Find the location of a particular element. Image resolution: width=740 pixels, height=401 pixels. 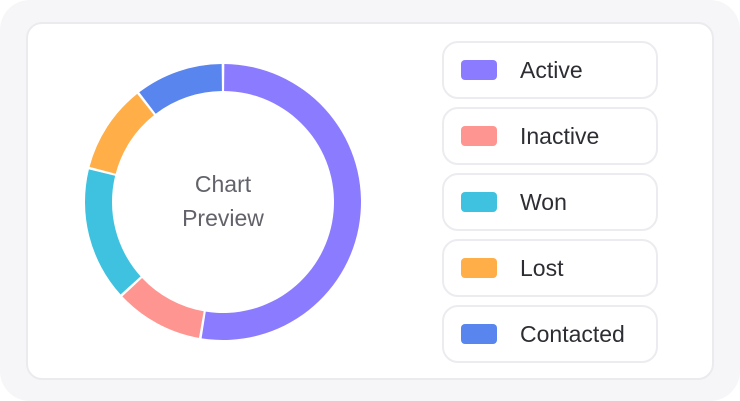

legend-item-lost: Lost is located at coordinates (550, 268).